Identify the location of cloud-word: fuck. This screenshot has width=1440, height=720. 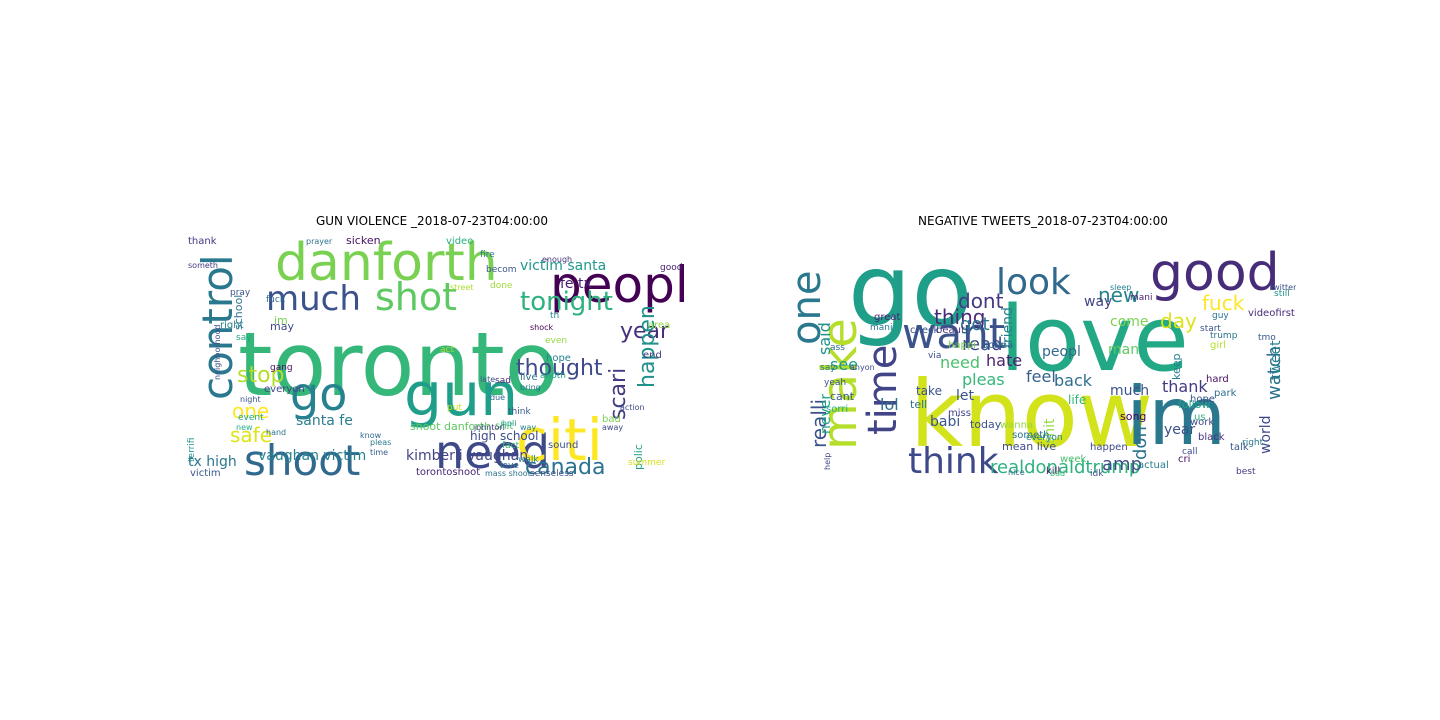
(276, 300).